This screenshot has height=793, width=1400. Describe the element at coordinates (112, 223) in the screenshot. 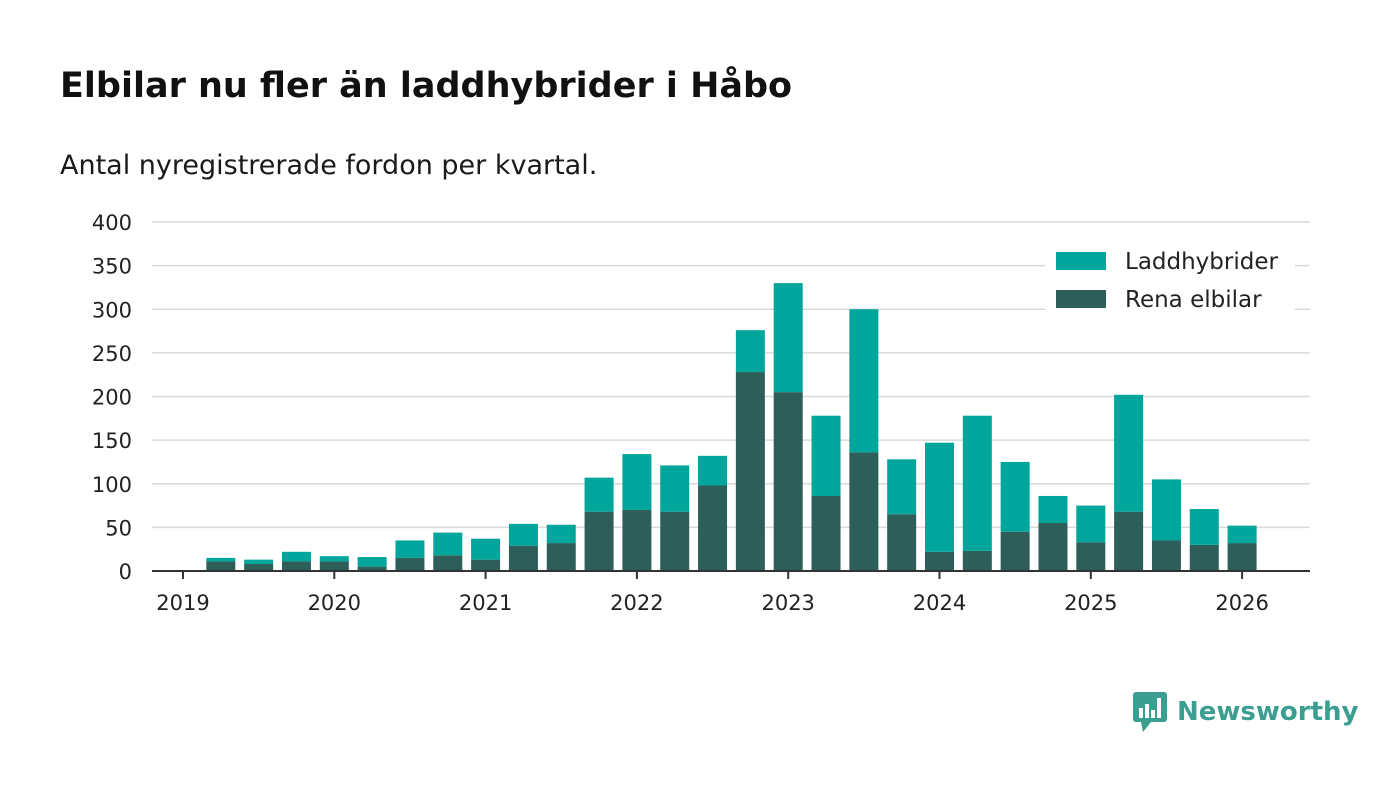

I see `y-tick-label: 400` at that location.